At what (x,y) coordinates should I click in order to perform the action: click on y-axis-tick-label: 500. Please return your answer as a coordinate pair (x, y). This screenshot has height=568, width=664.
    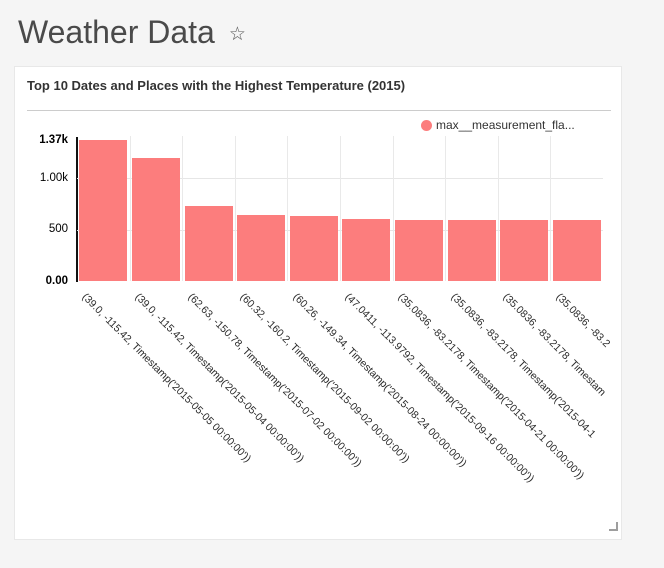
    Looking at the image, I should click on (58, 229).